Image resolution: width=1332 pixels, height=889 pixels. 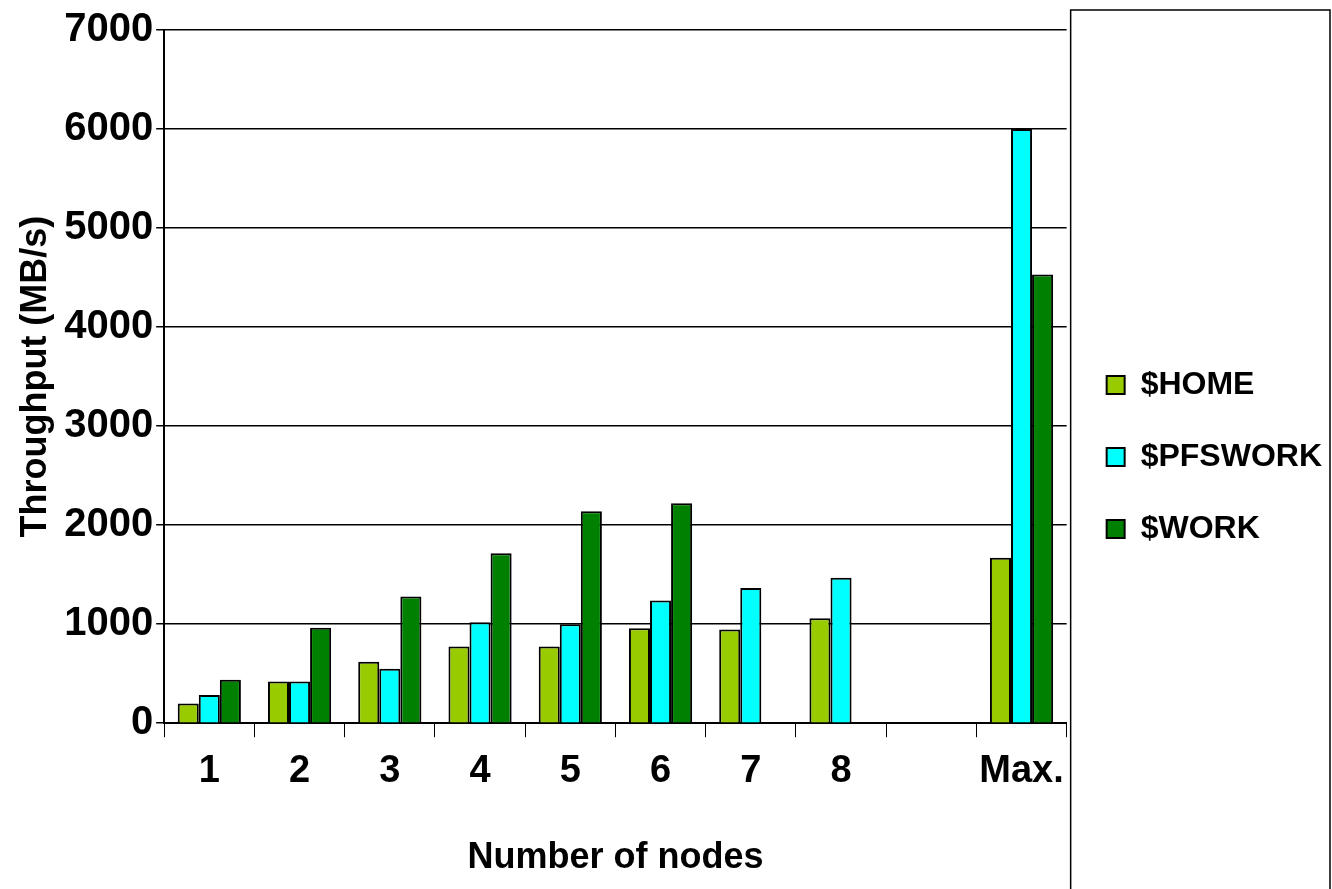 What do you see at coordinates (570, 769) in the screenshot?
I see `x-tick-label: 5` at bounding box center [570, 769].